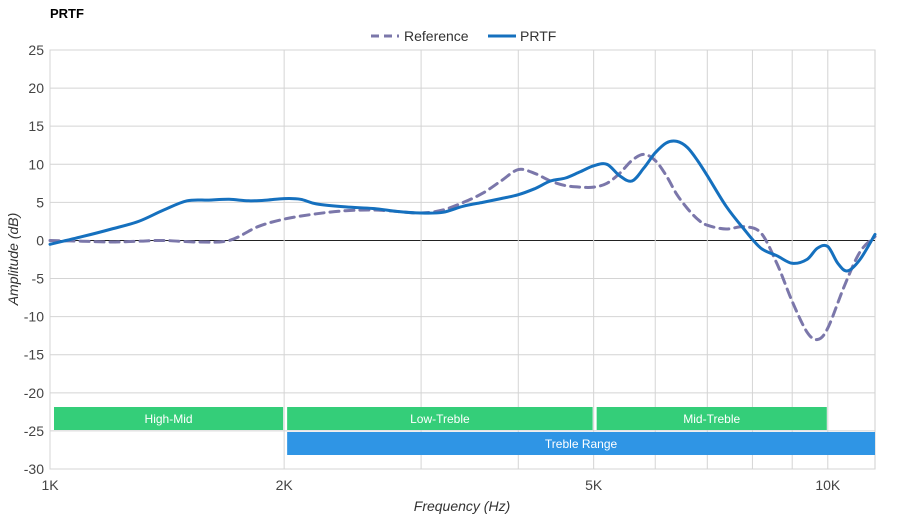 This screenshot has height=520, width=900. Describe the element at coordinates (40, 202) in the screenshot. I see `y-tick-label: 5` at that location.